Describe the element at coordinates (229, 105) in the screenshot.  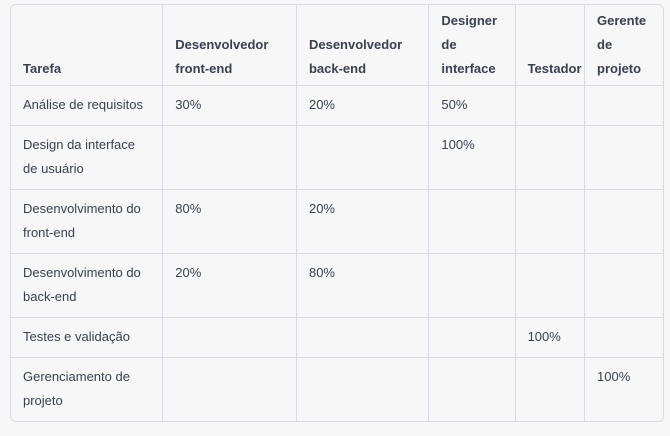
I see `cell-frontend: 30%` at that location.